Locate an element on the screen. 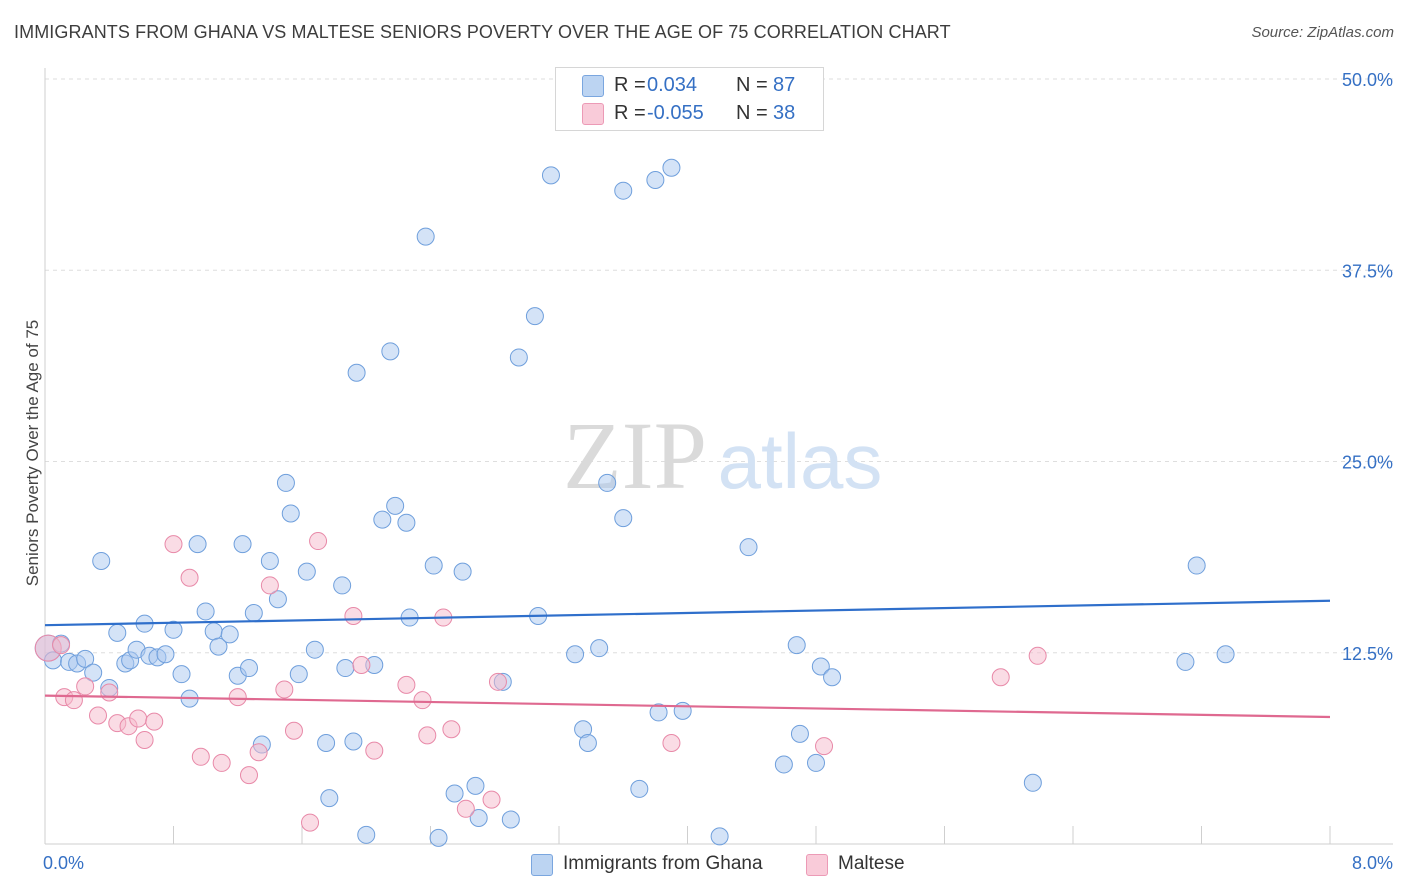  x-tick-label: 0.0% is located at coordinates (63, 863).